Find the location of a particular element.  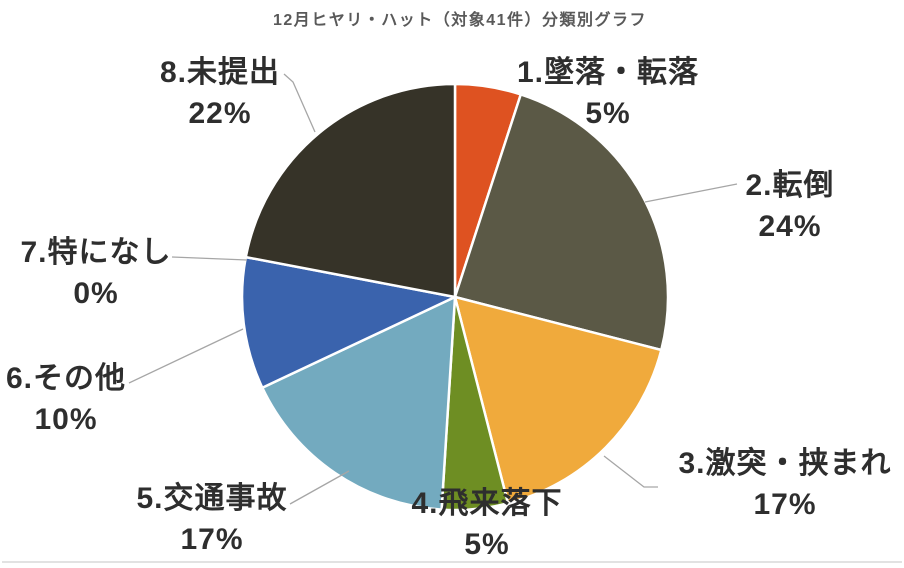

slice-1-category: 1.墜落・転落 is located at coordinates (608, 72).